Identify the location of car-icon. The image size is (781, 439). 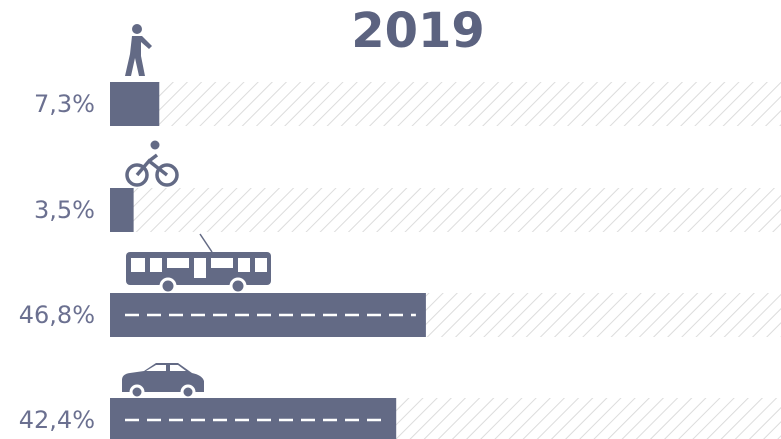
(163, 381).